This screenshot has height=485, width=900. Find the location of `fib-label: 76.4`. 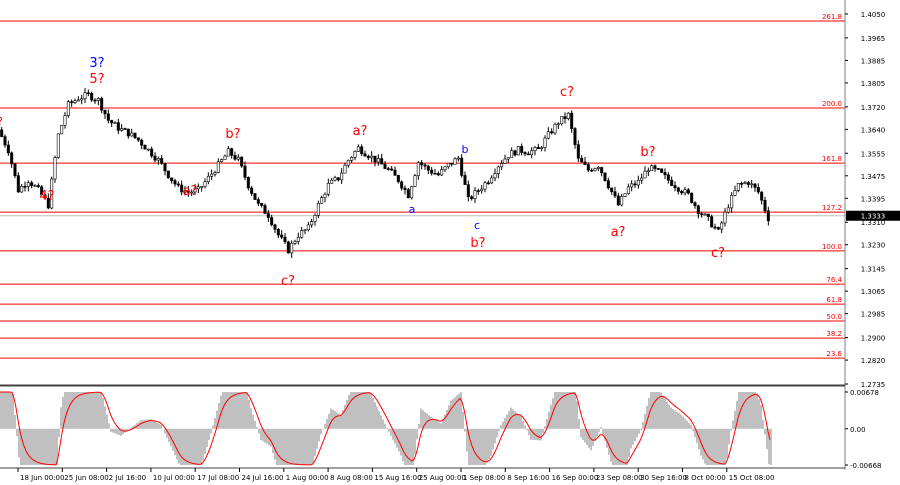

fib-label: 76.4 is located at coordinates (834, 280).